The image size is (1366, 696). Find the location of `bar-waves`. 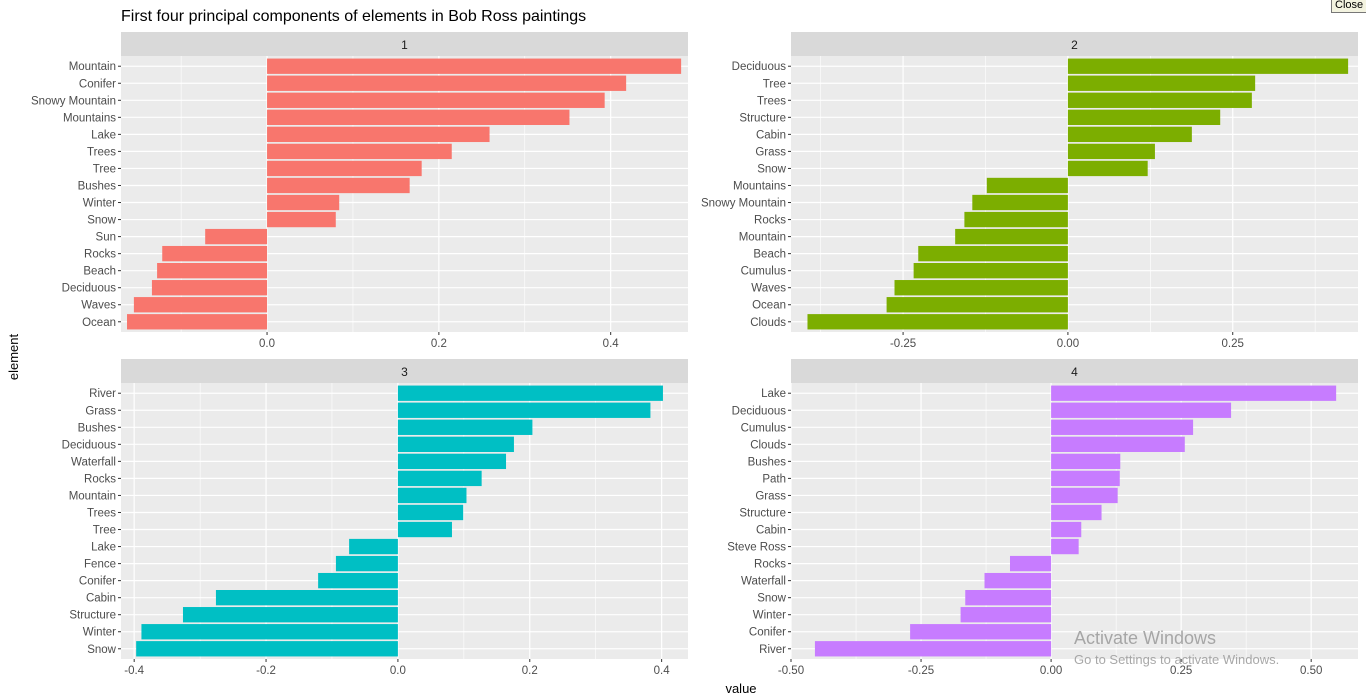

bar-waves is located at coordinates (200, 305).